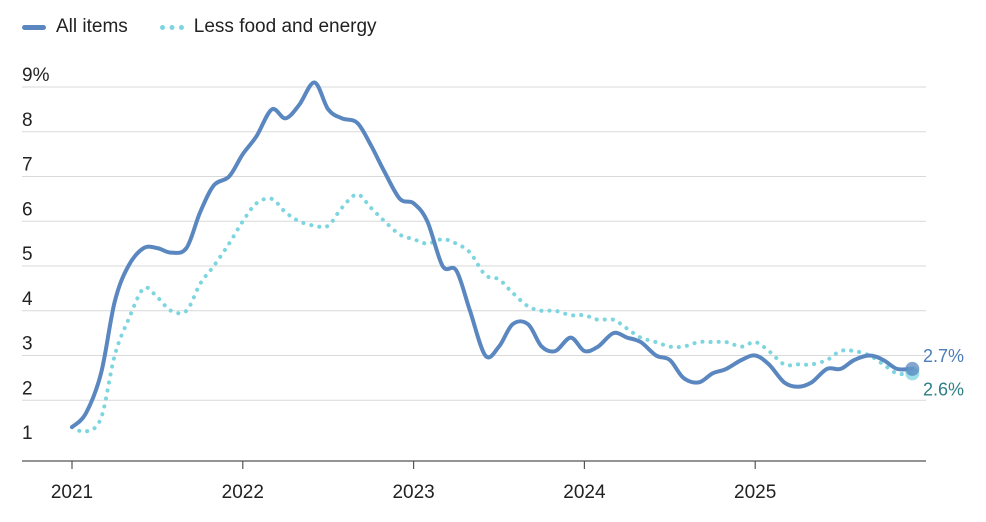  What do you see at coordinates (27, 388) in the screenshot?
I see `y-tick-label: 2` at bounding box center [27, 388].